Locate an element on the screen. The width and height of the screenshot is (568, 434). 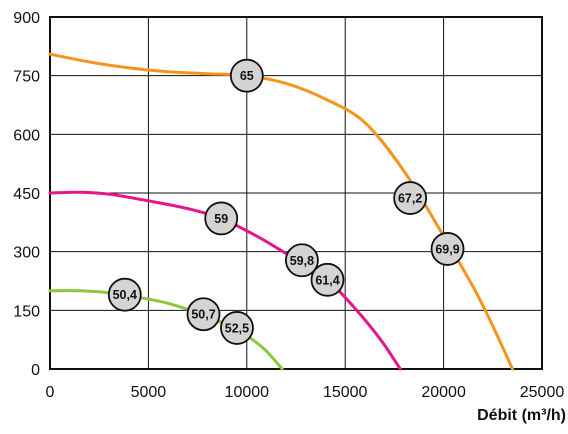
y-tick-label: 750 is located at coordinates (26, 77).